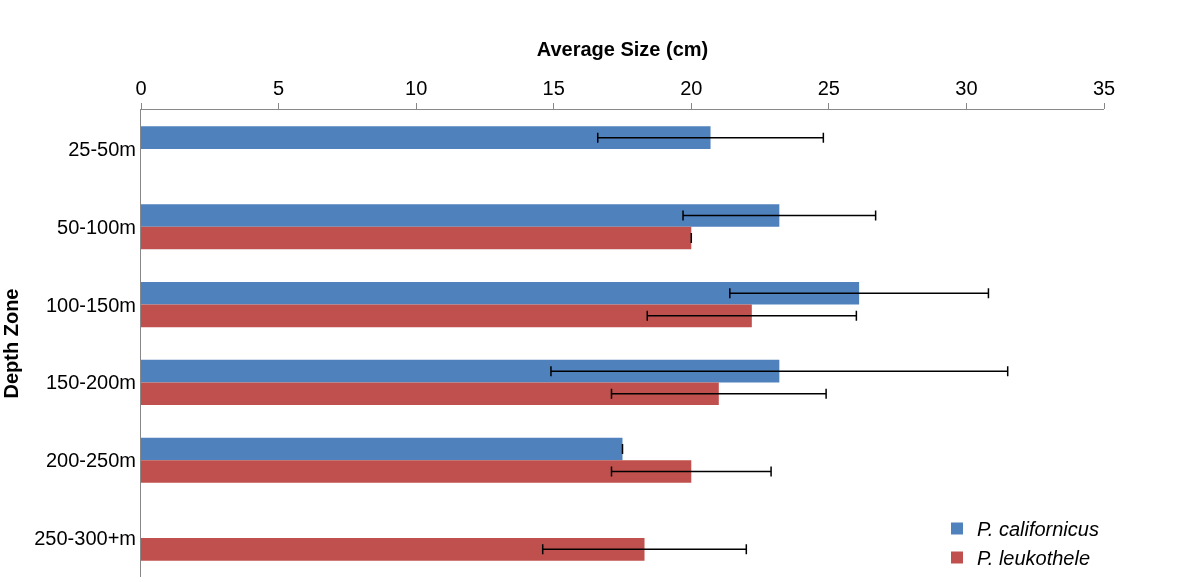 This screenshot has width=1199, height=582. I want to click on y-tick-label: 50-100m, so click(96, 226).